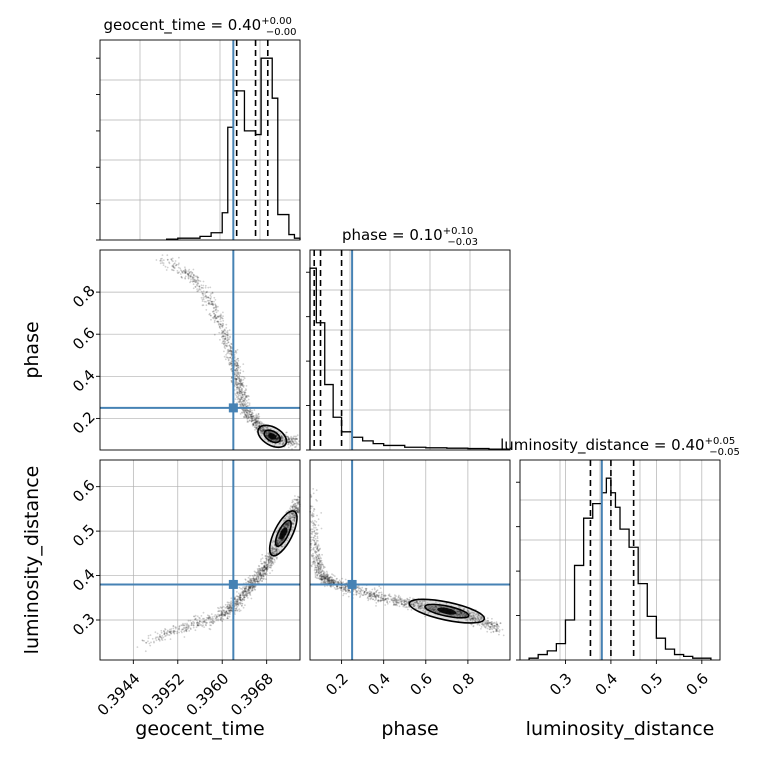 This screenshot has height=760, width=760. What do you see at coordinates (352, 584) in the screenshot?
I see `truth-marker` at bounding box center [352, 584].